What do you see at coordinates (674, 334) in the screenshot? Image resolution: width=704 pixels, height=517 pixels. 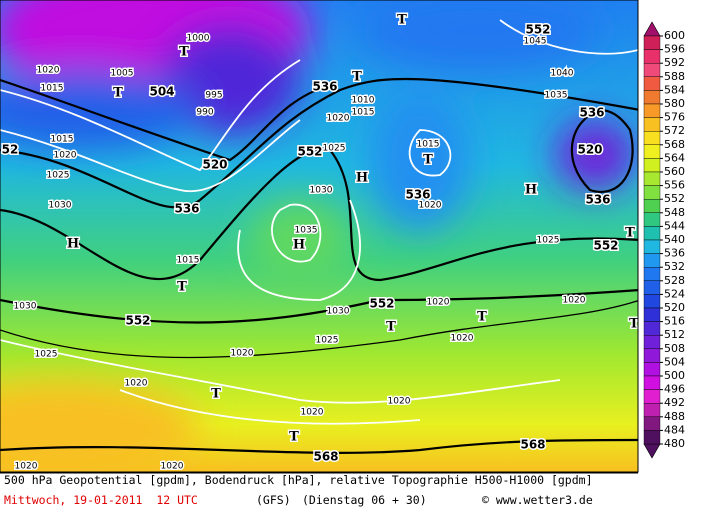 I see `colorbar-label: 512` at bounding box center [674, 334].